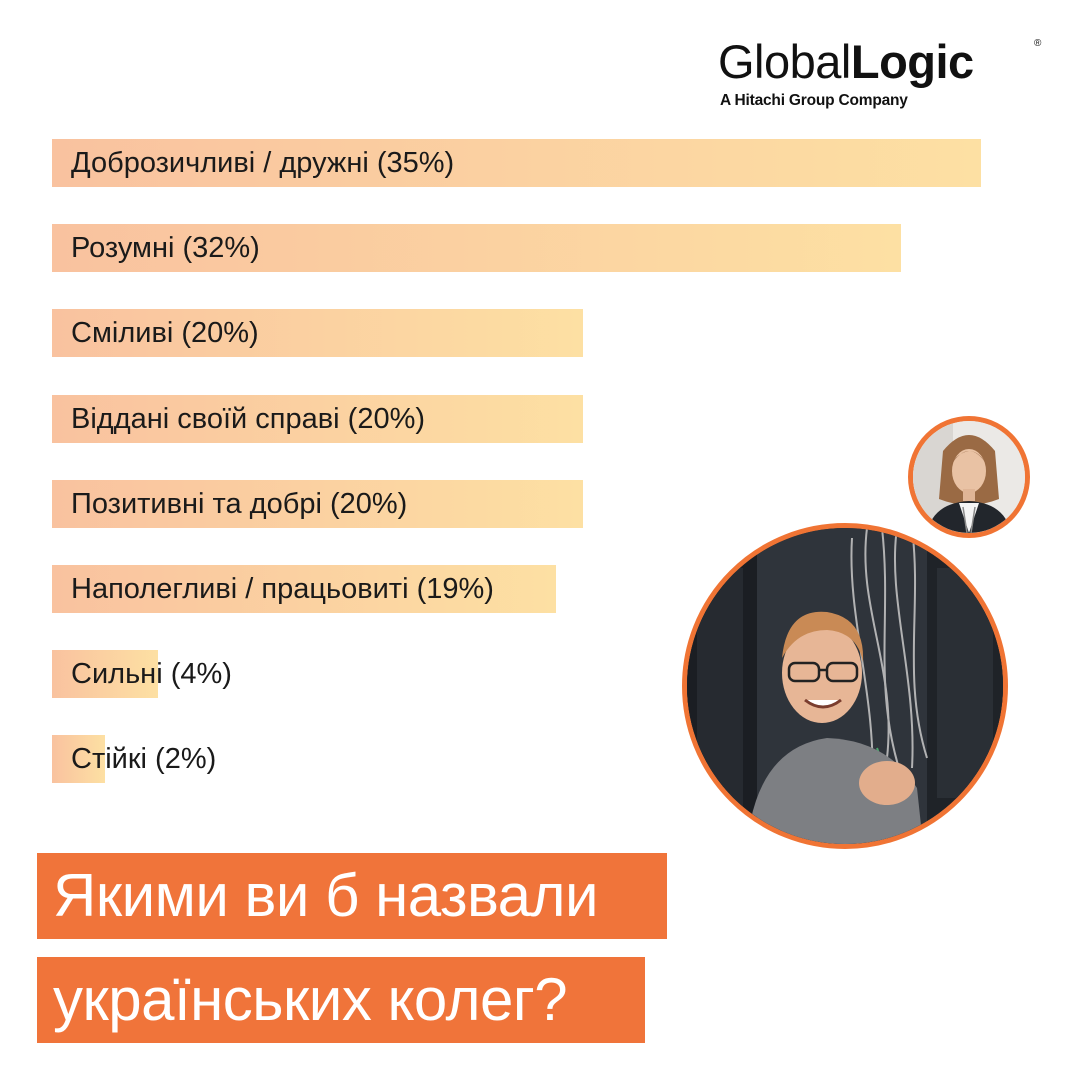 The image size is (1080, 1080). I want to click on bar-row: Стійкі (2%), so click(516, 759).